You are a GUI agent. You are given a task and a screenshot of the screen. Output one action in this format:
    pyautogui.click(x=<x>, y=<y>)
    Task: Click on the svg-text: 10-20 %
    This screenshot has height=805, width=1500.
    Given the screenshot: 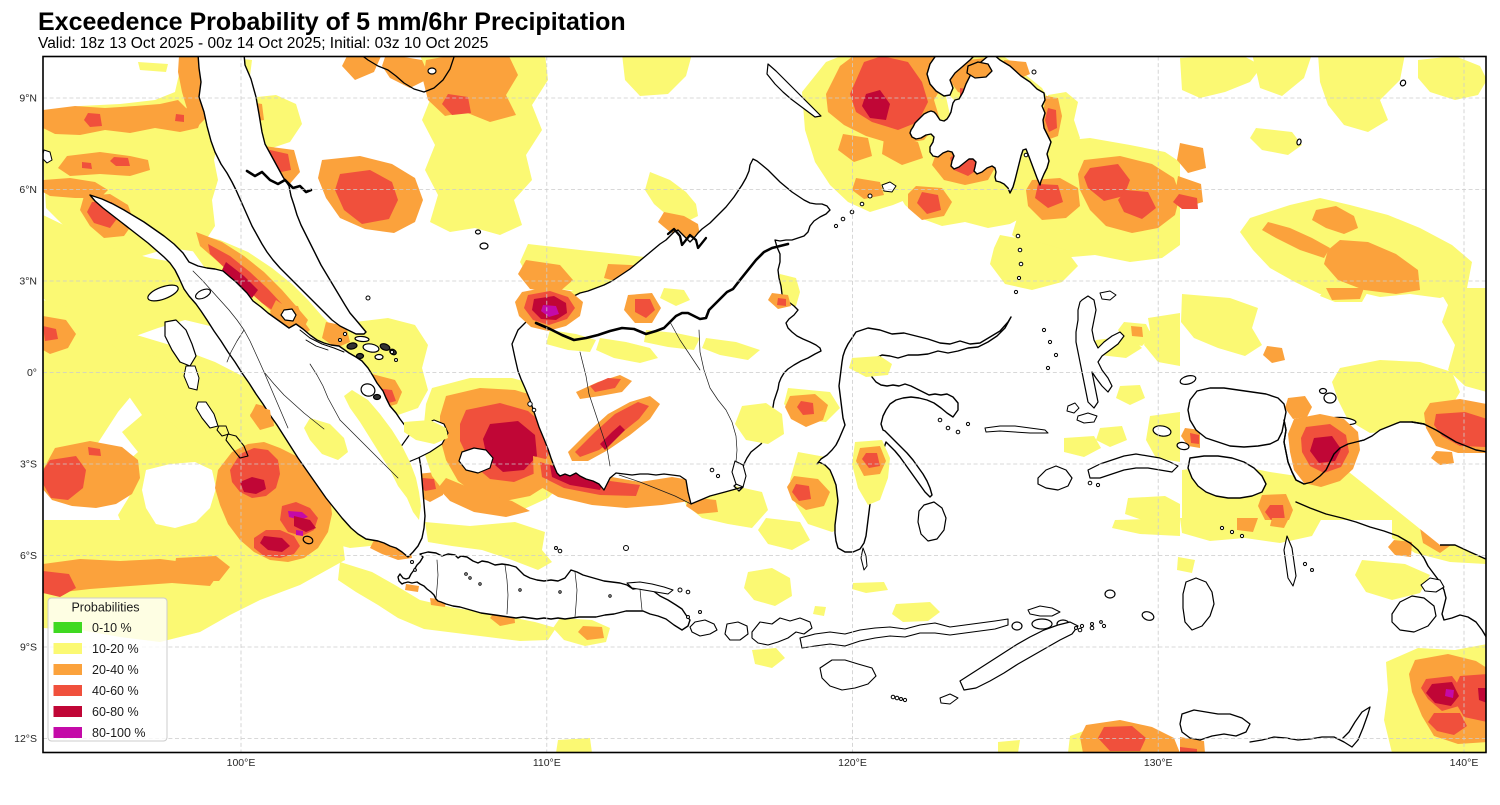 What is the action you would take?
    pyautogui.click(x=115, y=649)
    